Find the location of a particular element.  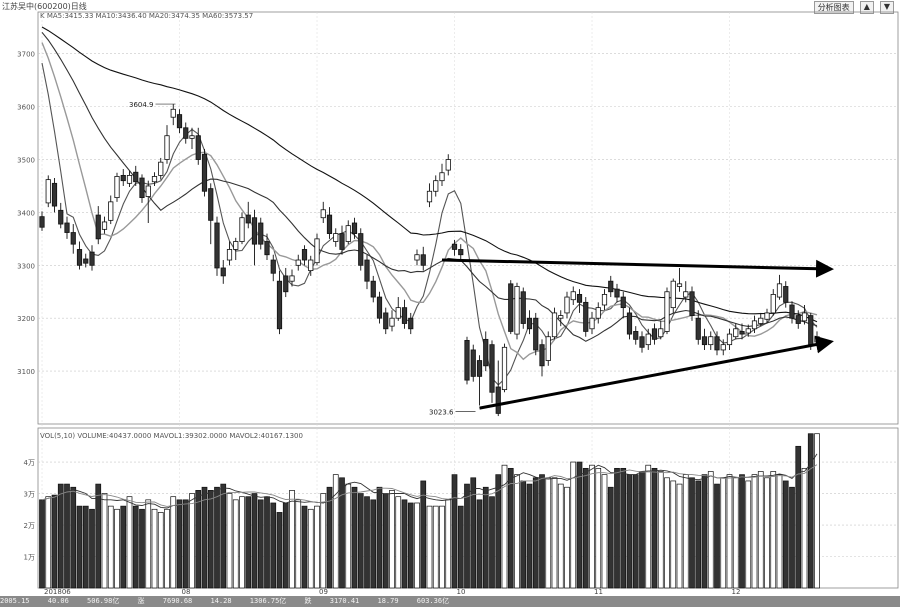

mavol10-line is located at coordinates (429, 485).